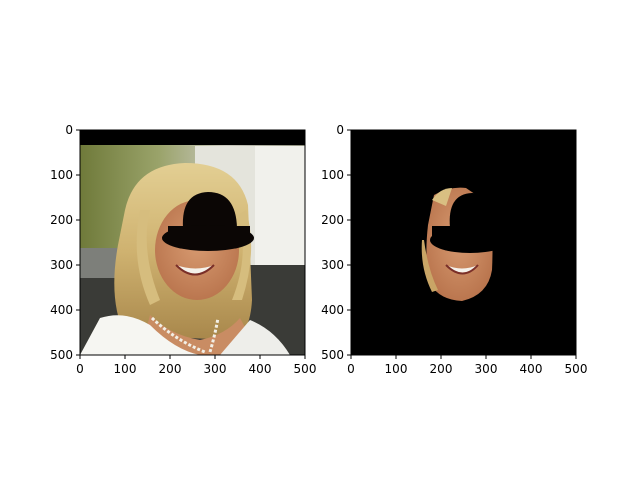 Image resolution: width=640 pixels, height=484 pixels. Describe the element at coordinates (192, 137) in the screenshot. I see `top-band-mask` at that location.